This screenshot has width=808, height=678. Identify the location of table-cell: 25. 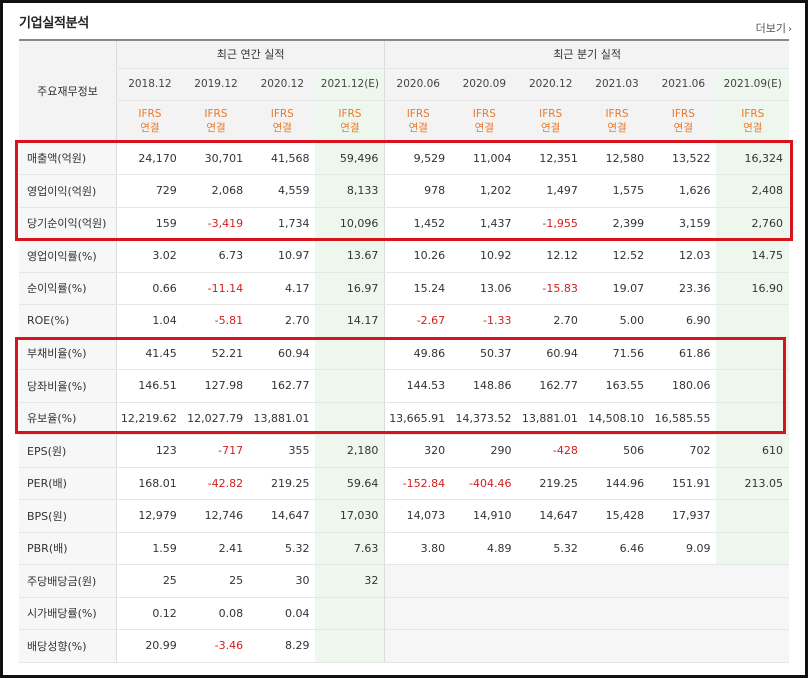
(216, 581).